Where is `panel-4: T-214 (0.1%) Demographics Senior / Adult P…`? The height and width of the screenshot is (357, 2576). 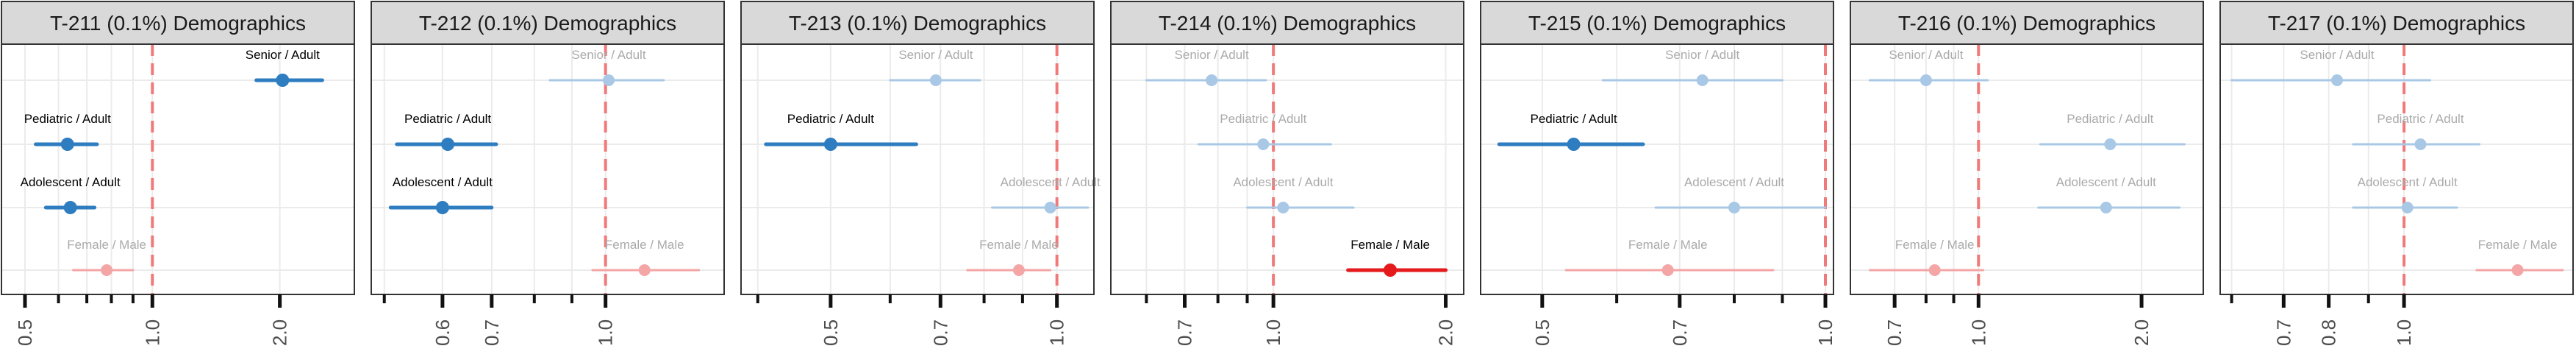 panel-4: T-214 (0.1%) Demographics Senior / Adult P… is located at coordinates (1287, 174).